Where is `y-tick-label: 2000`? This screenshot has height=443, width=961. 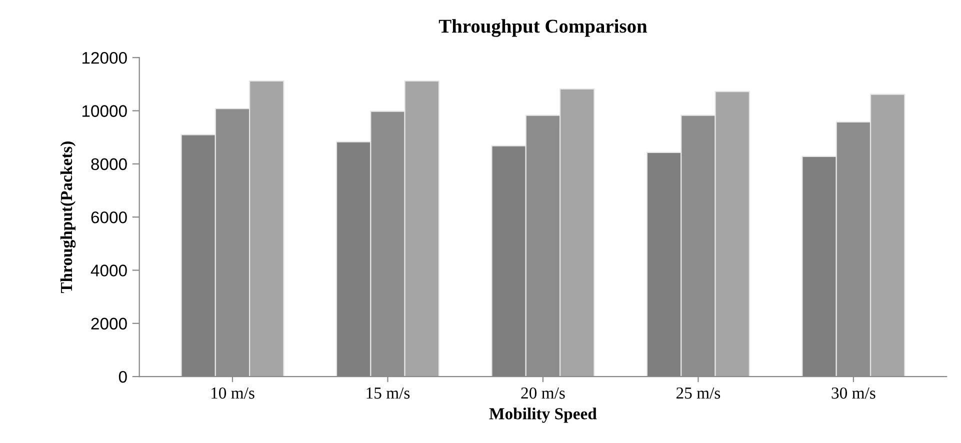
y-tick-label: 2000 is located at coordinates (109, 324).